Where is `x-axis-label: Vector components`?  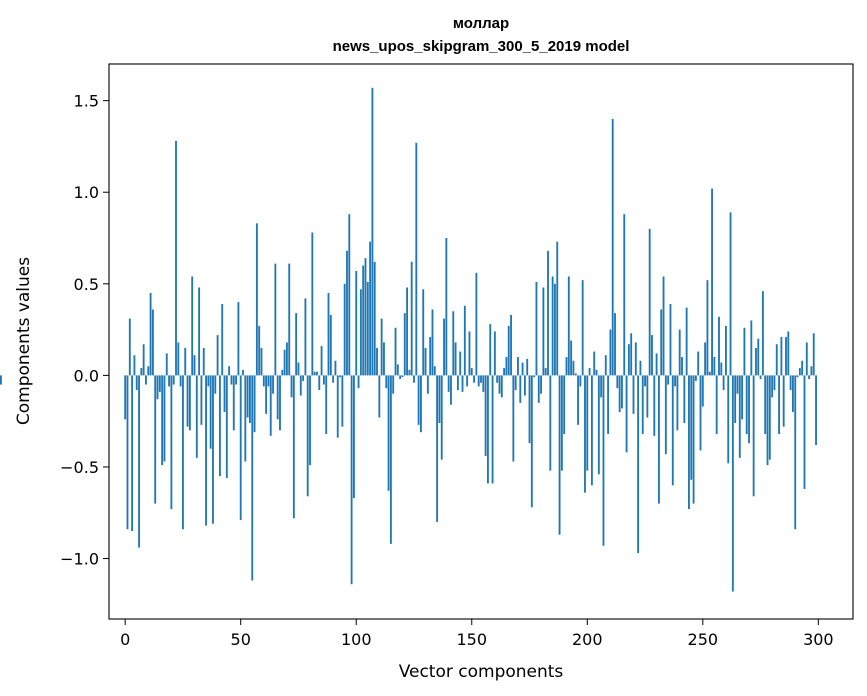 x-axis-label: Vector components is located at coordinates (481, 672).